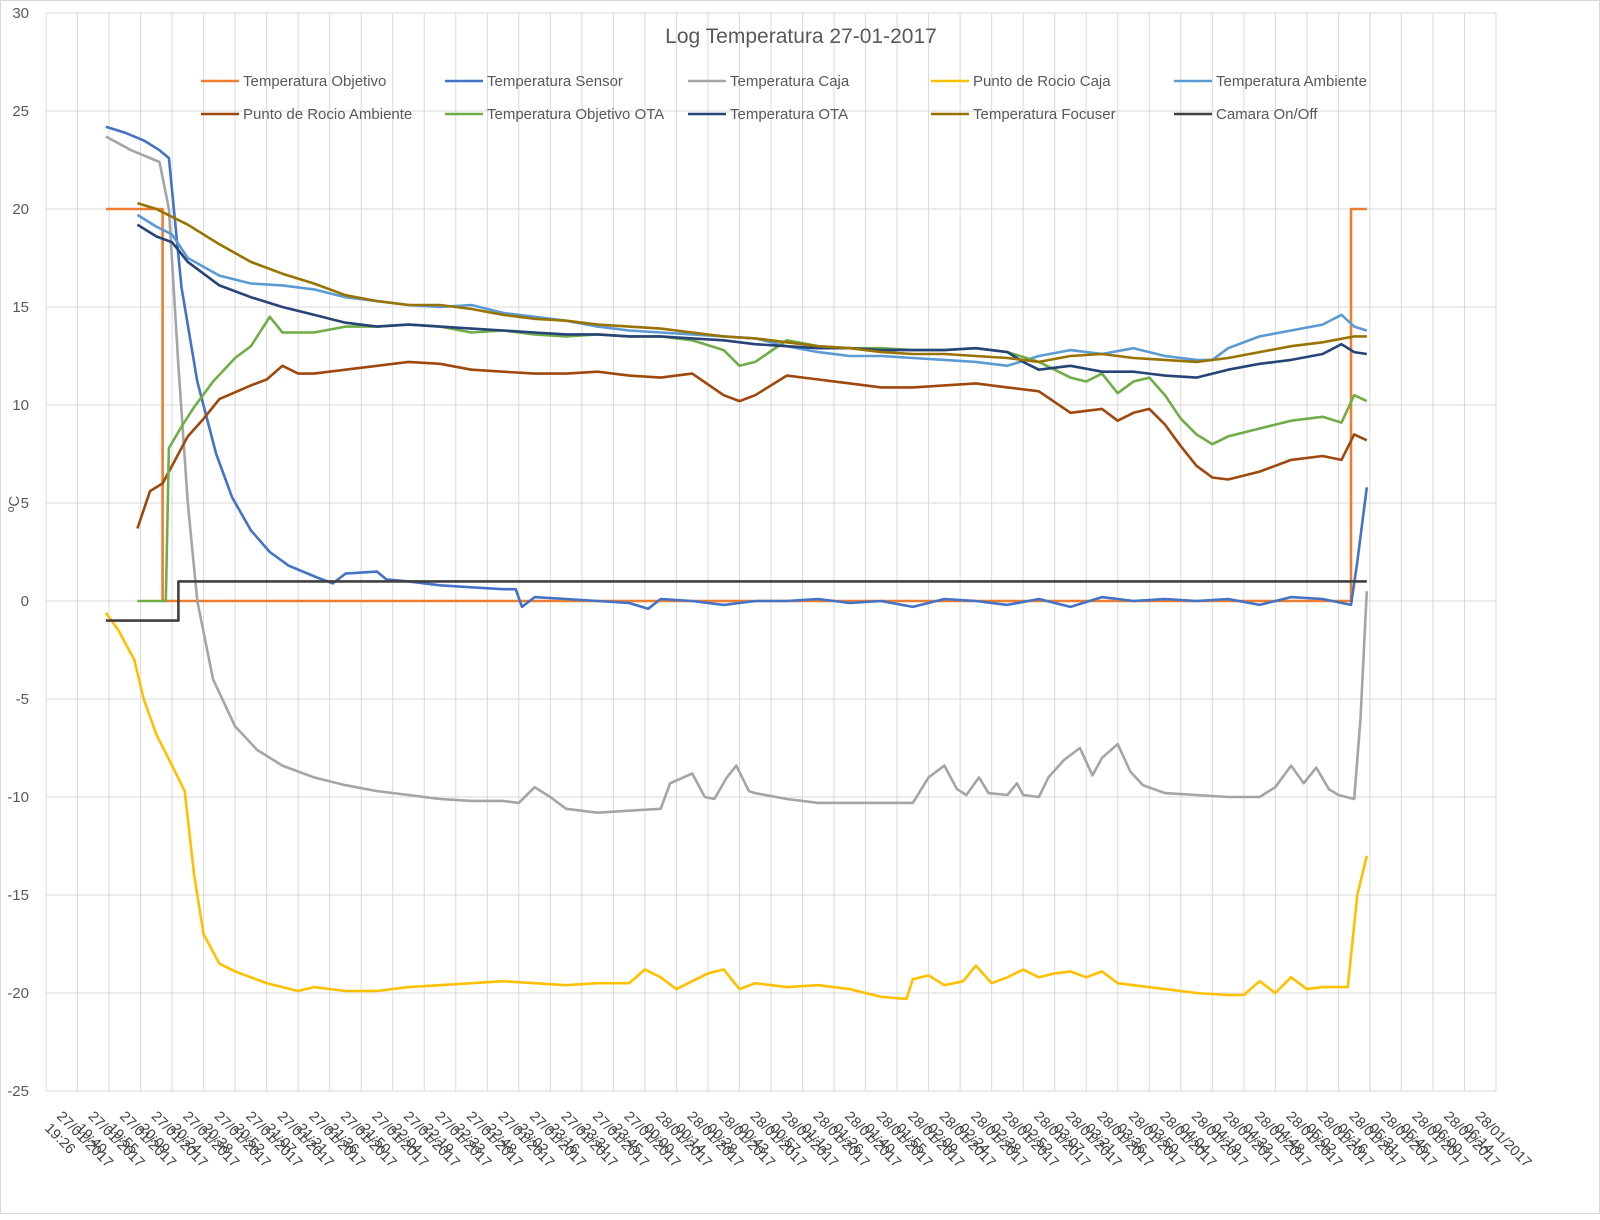  What do you see at coordinates (314, 81) in the screenshot?
I see `legend-label: Temperatura Objetivo` at bounding box center [314, 81].